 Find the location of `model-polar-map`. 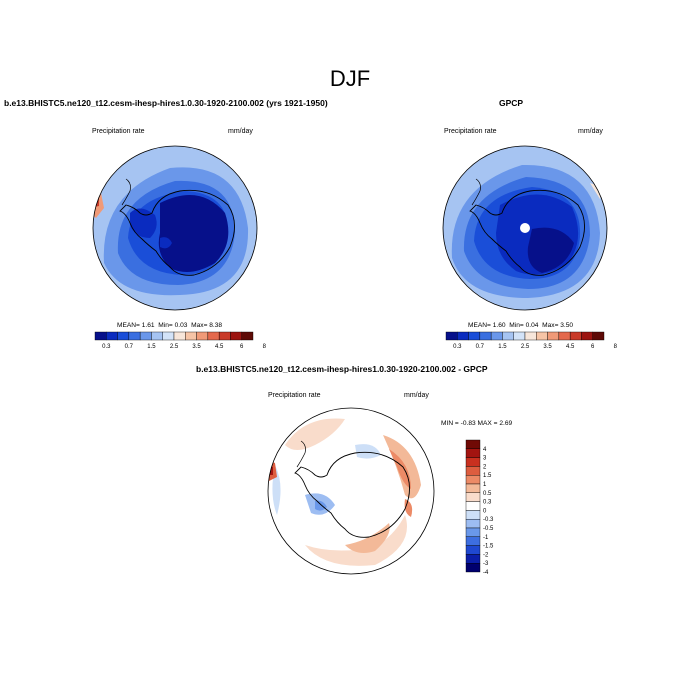

model-polar-map is located at coordinates (175, 228).